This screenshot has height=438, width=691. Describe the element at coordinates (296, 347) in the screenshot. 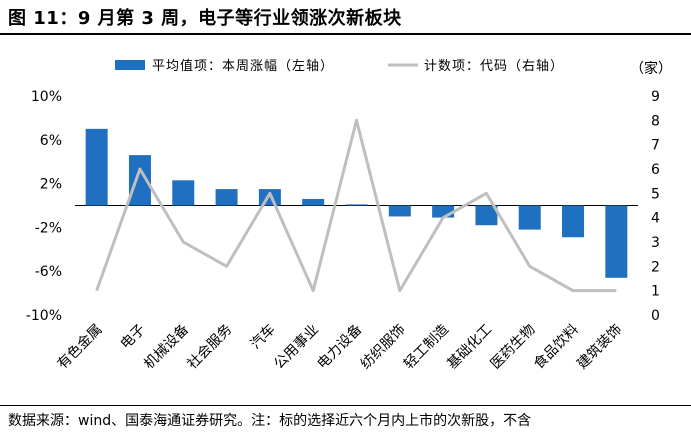

I see `category-label: 公用事业` at that location.